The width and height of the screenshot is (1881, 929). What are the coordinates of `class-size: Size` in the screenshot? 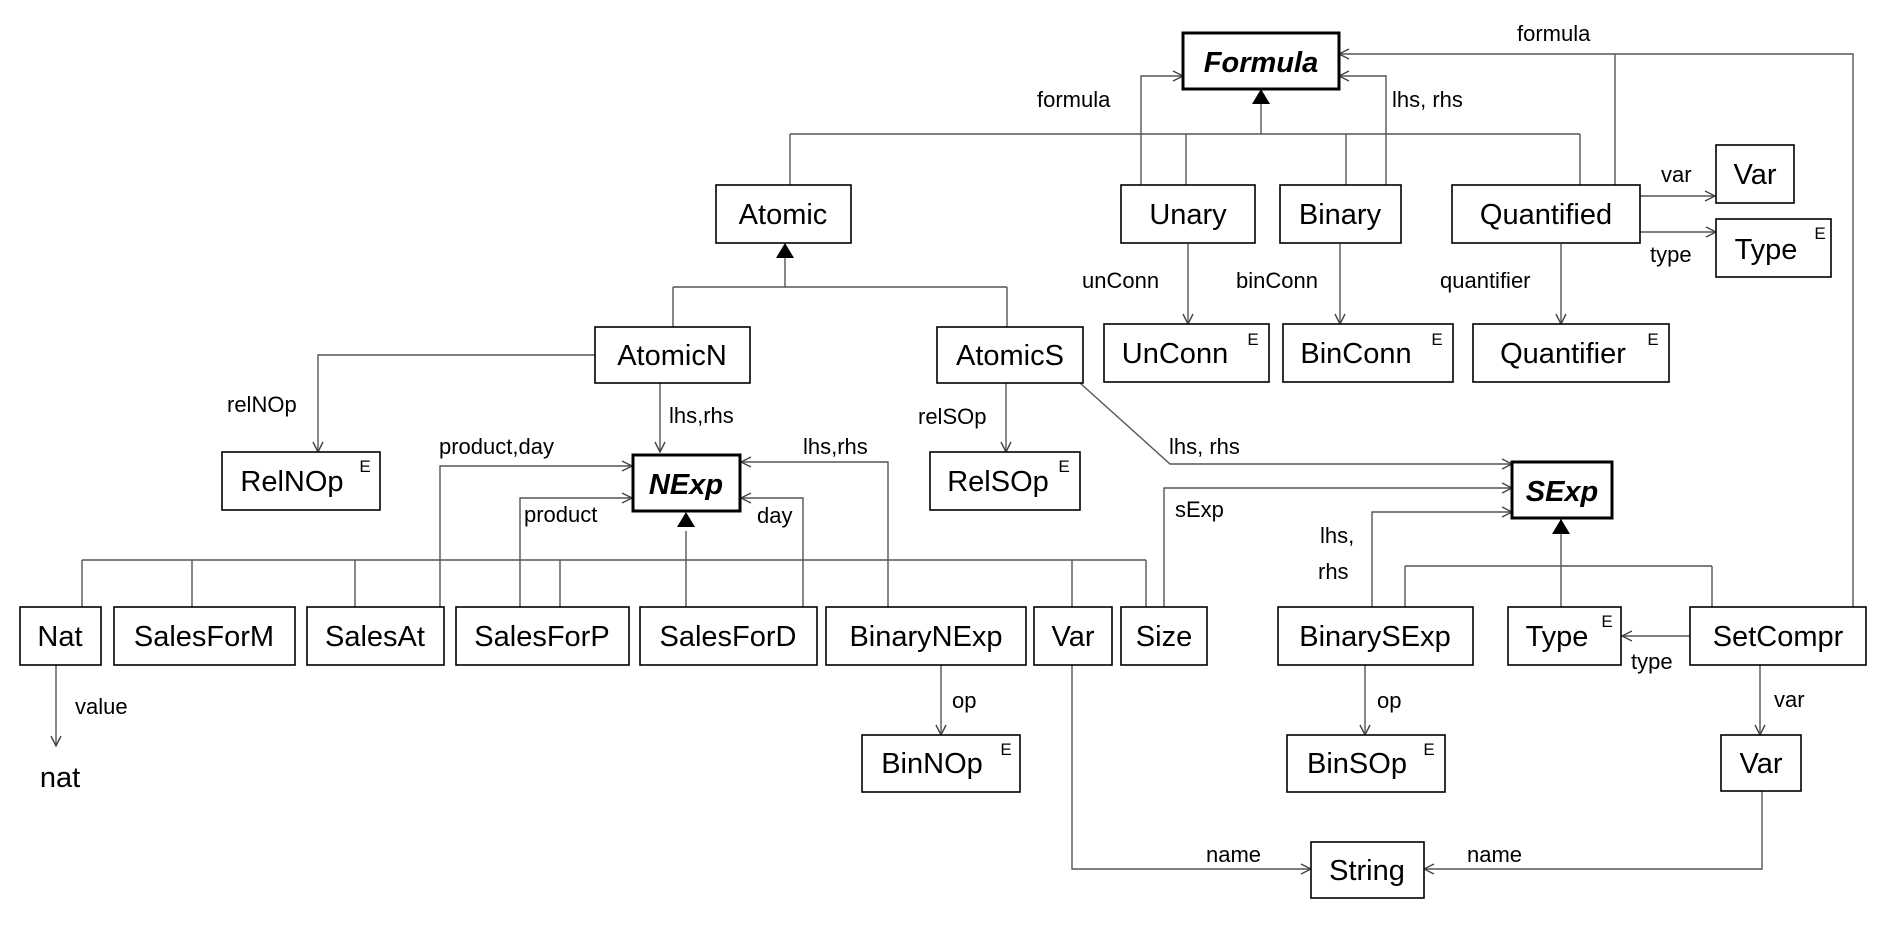 It's located at (1164, 636).